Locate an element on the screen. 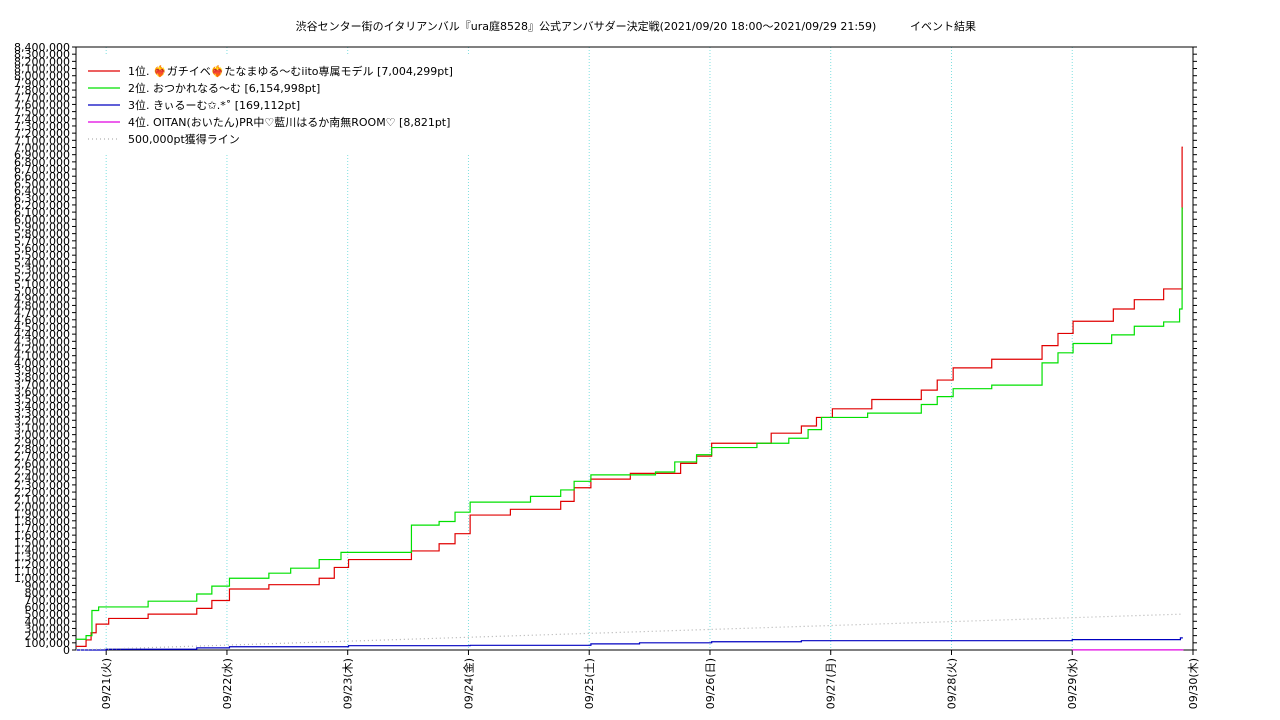  y-tick-label: 4,400,000 is located at coordinates (42, 334).